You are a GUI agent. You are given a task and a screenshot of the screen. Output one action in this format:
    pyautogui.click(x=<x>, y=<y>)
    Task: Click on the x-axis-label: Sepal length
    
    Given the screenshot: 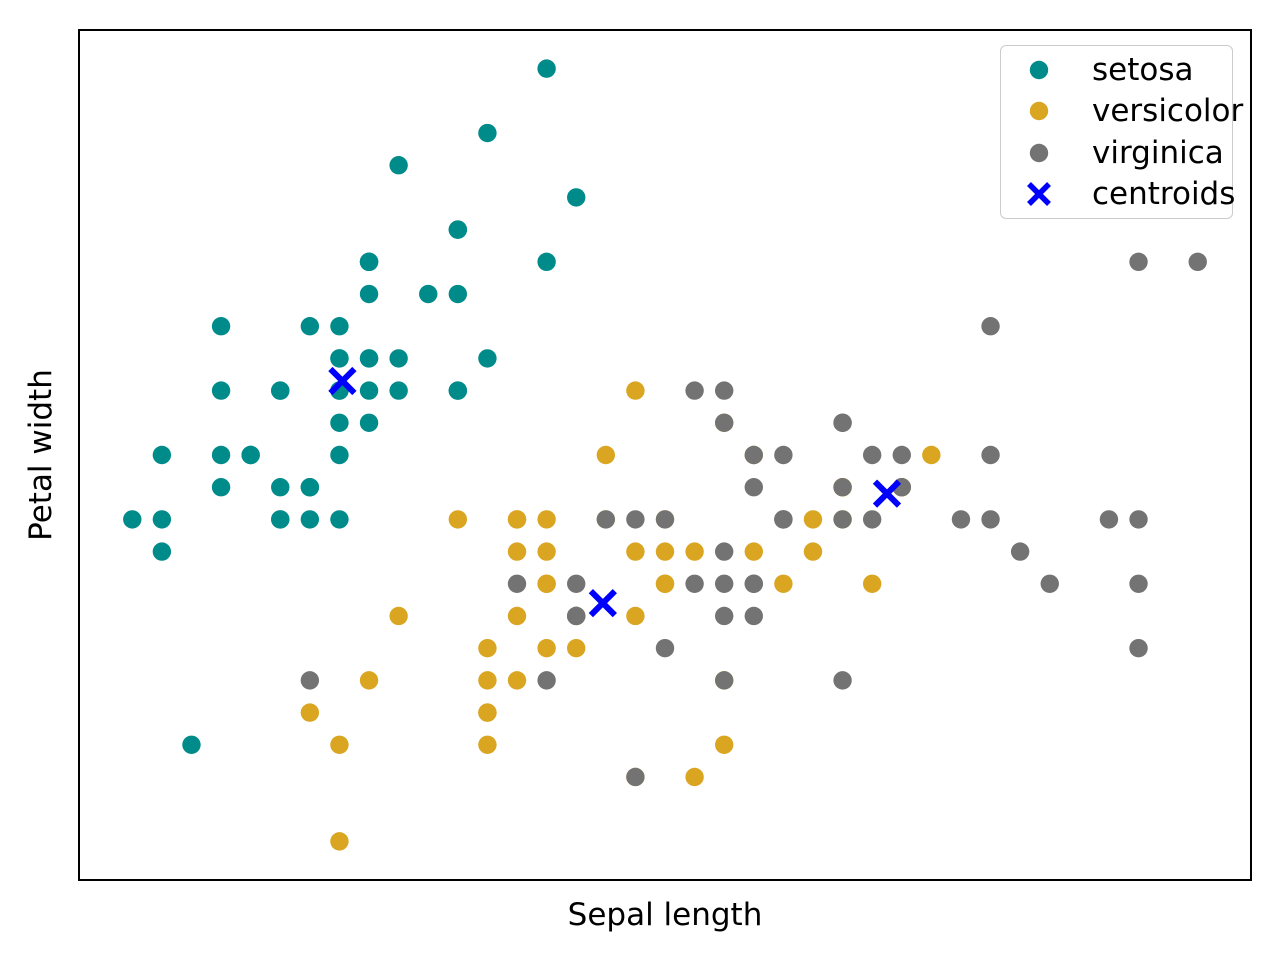 What is the action you would take?
    pyautogui.click(x=665, y=915)
    